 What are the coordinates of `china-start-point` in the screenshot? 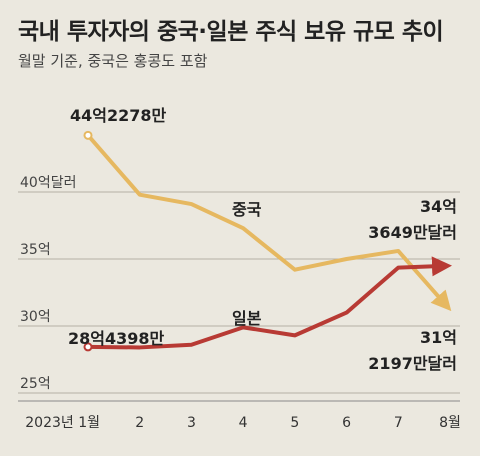 It's located at (88, 135).